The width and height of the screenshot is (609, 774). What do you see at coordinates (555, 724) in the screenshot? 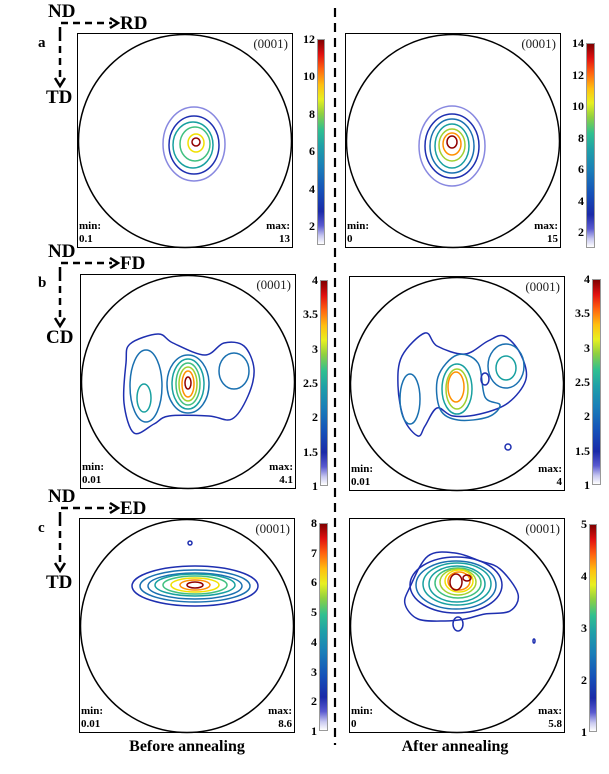
I see `max-number: 5.8` at bounding box center [555, 724].